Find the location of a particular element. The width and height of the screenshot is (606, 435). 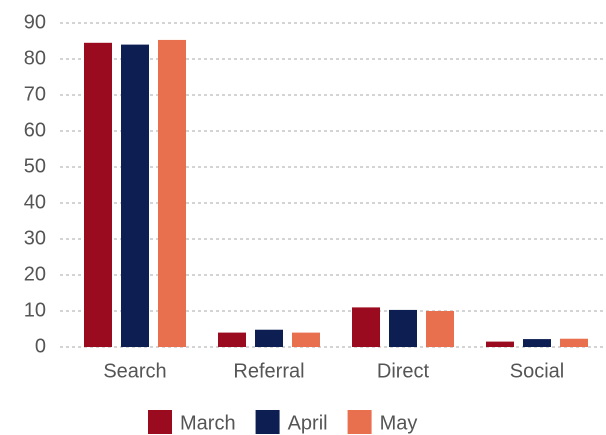

y-tick-label: 80 is located at coordinates (35, 58).